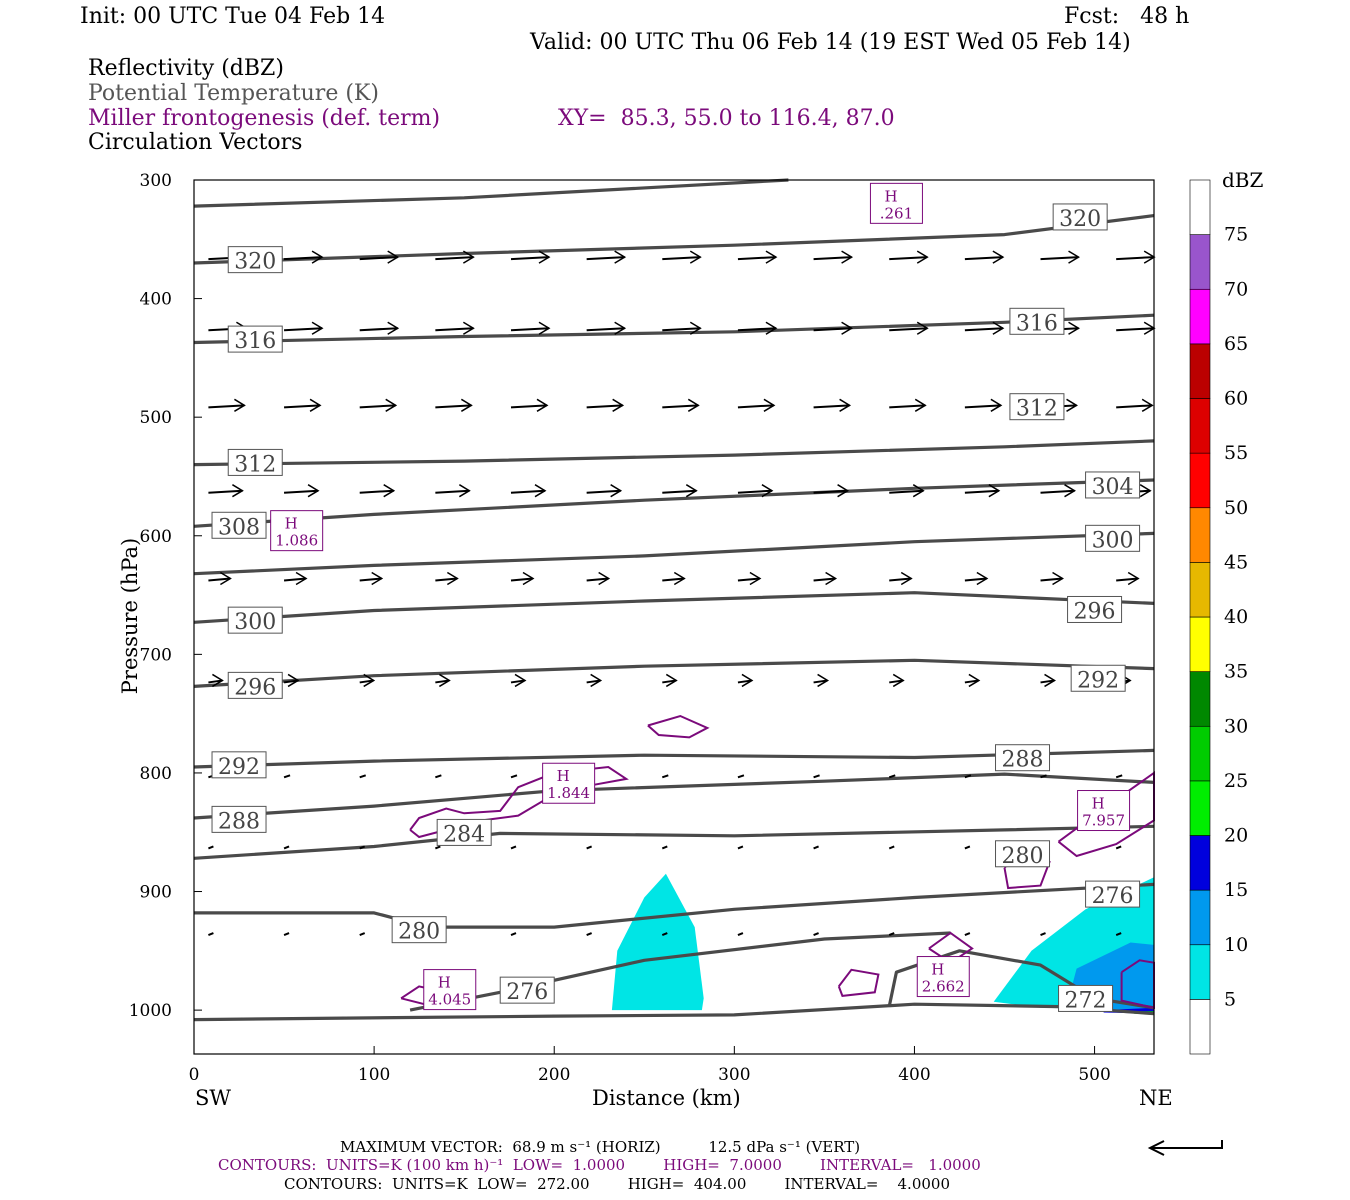 The width and height of the screenshot is (1350, 1200). I want to click on theta-label-text: 276, so click(527, 992).